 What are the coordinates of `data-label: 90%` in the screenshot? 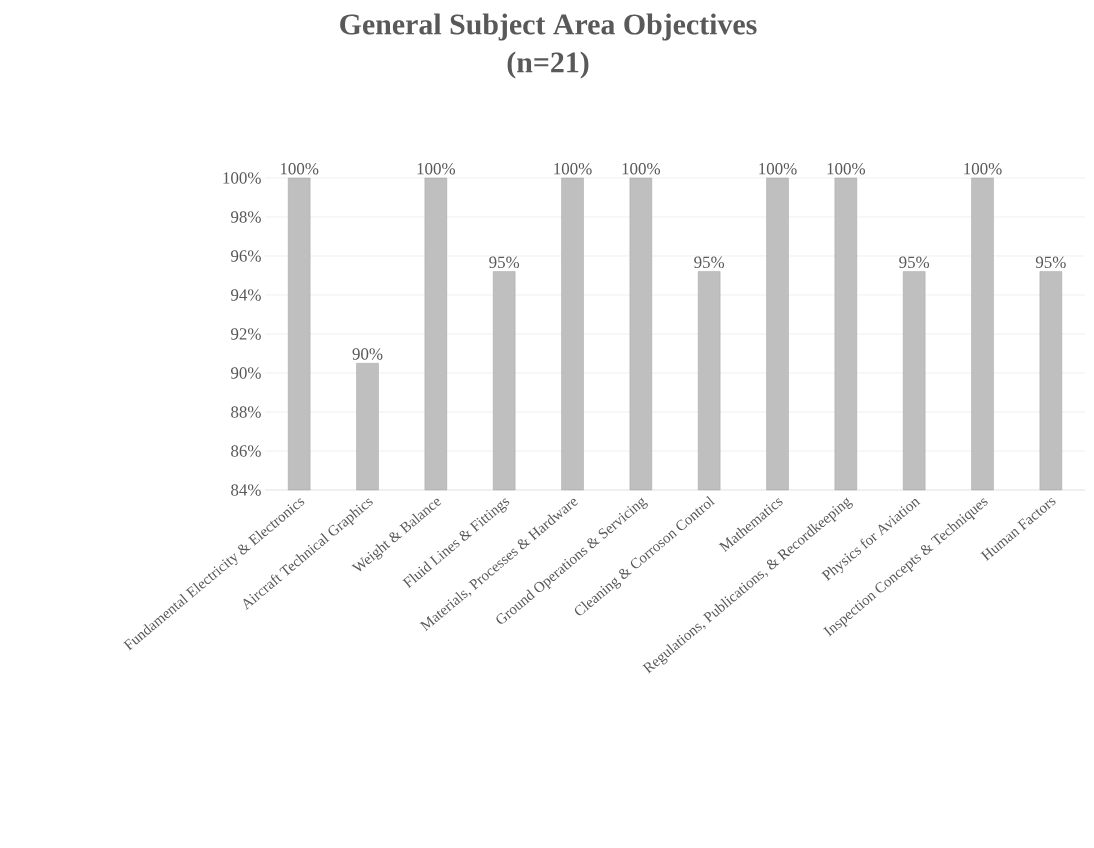 It's located at (367, 354).